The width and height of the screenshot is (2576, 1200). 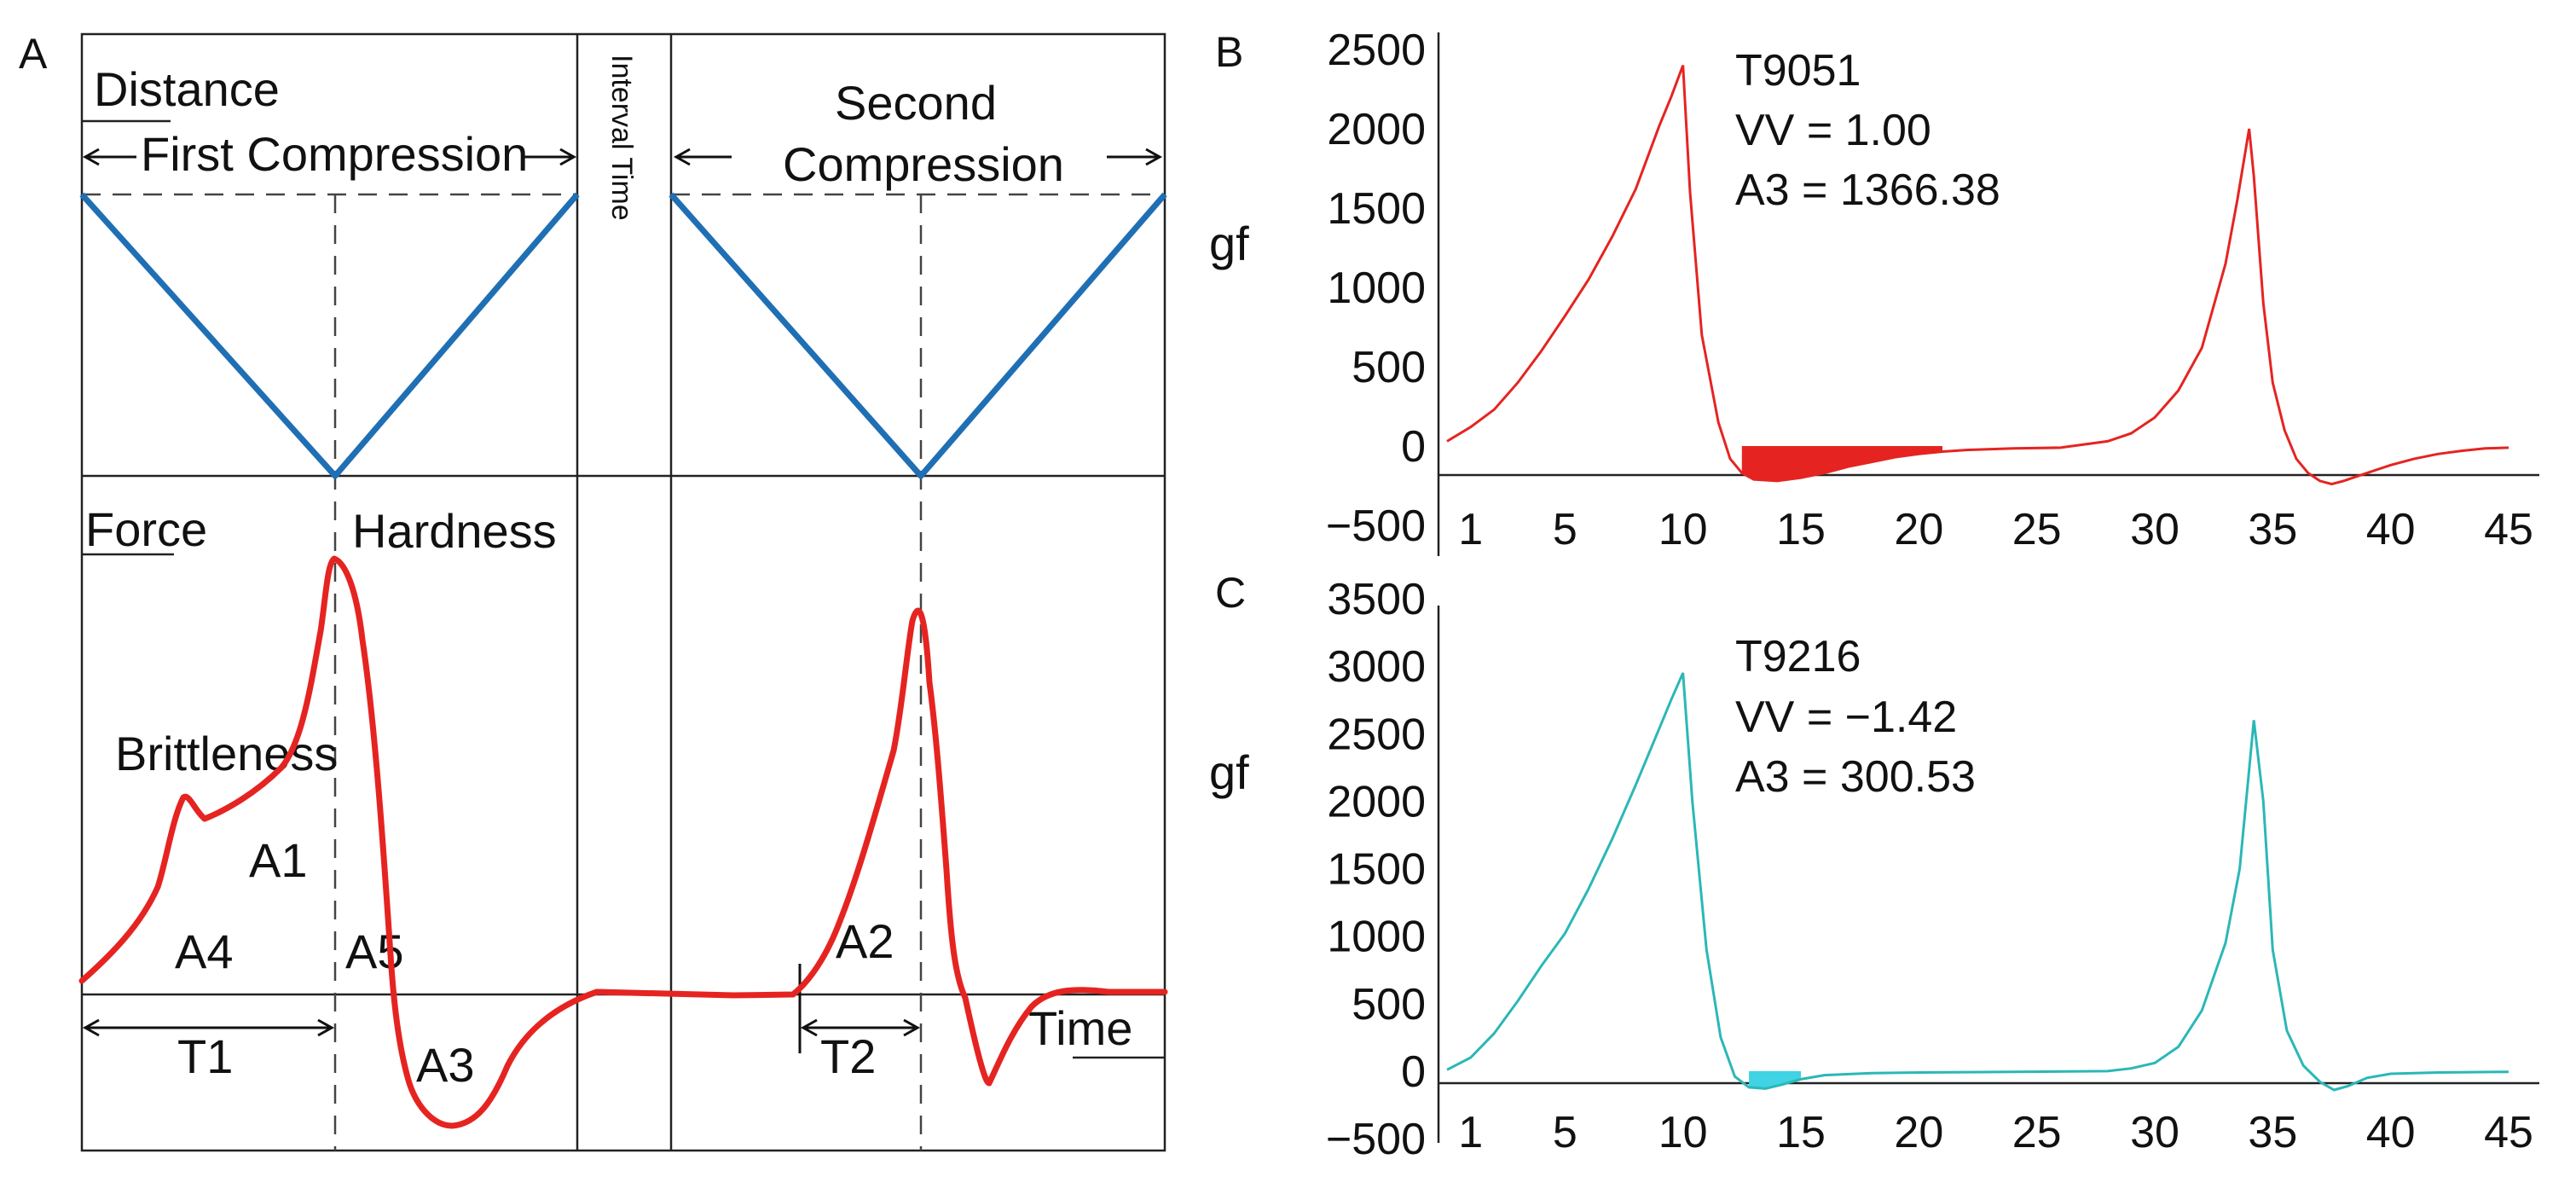 I want to click on panel-c-x-tick-label: 30, so click(x=2154, y=1132).